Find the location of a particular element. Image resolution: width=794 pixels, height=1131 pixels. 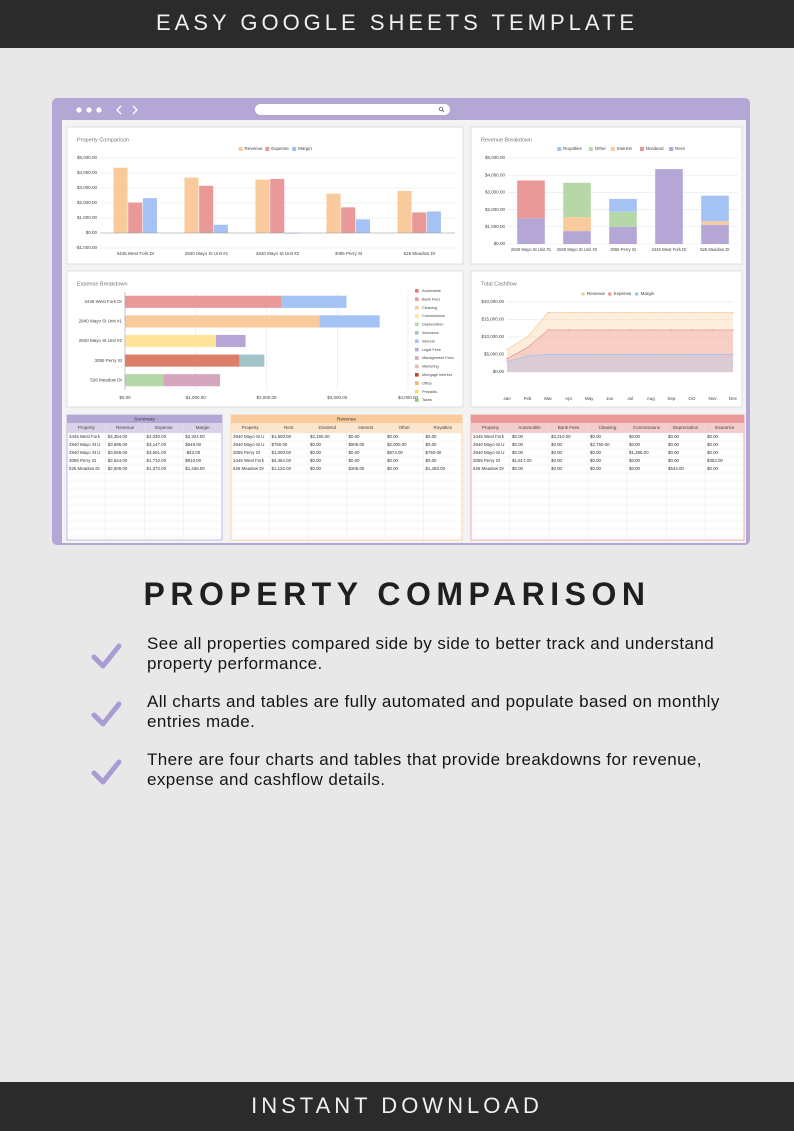

column-header: Property is located at coordinates (491, 427).